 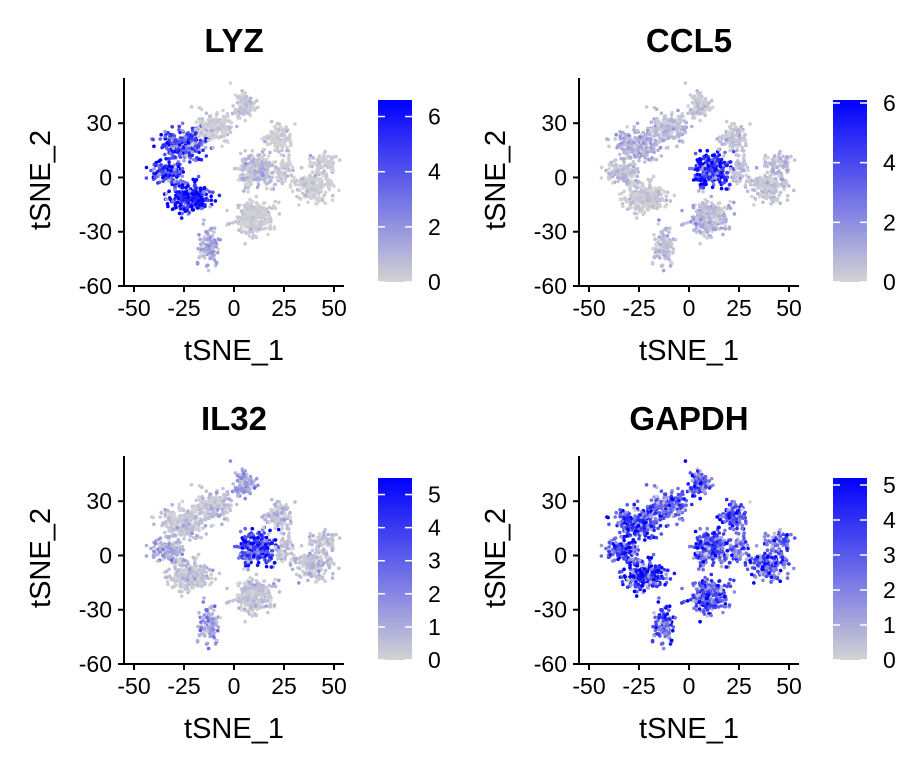 I want to click on x-tick-label: 25, so click(x=284, y=308).